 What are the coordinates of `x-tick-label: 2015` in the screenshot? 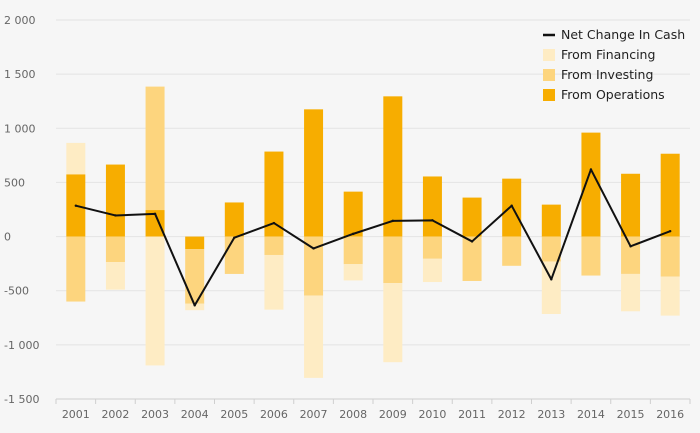 It's located at (631, 414).